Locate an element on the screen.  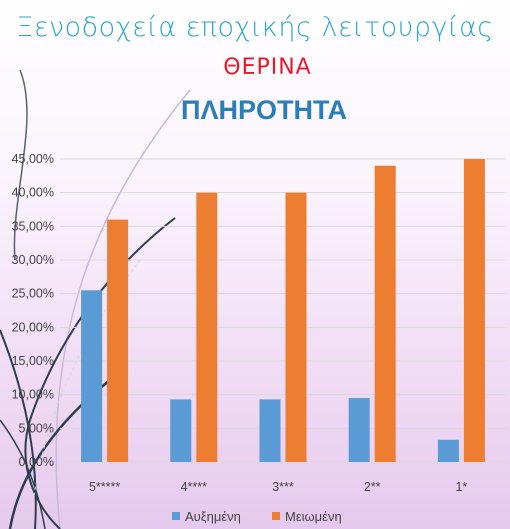
y-tick-label: 25,00% is located at coordinates (33, 294).